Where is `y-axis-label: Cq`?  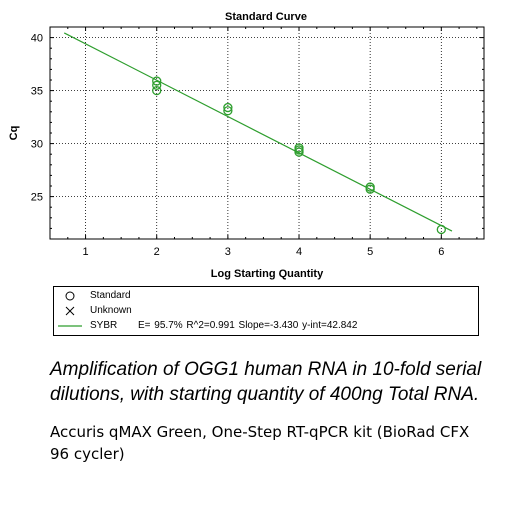
y-axis-label: Cq is located at coordinates (14, 133).